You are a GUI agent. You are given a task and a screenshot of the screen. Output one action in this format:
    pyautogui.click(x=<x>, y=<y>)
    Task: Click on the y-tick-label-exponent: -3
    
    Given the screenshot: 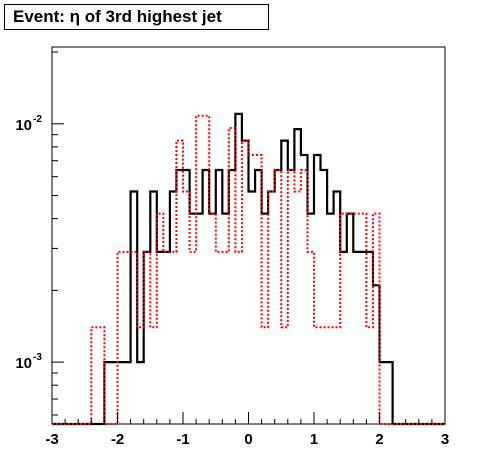 What is the action you would take?
    pyautogui.click(x=37, y=357)
    